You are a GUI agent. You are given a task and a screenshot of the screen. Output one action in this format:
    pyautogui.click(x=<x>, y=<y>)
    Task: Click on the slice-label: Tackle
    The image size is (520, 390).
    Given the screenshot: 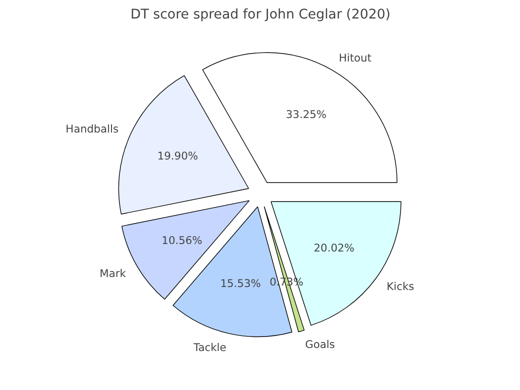 What is the action you would take?
    pyautogui.click(x=209, y=347)
    